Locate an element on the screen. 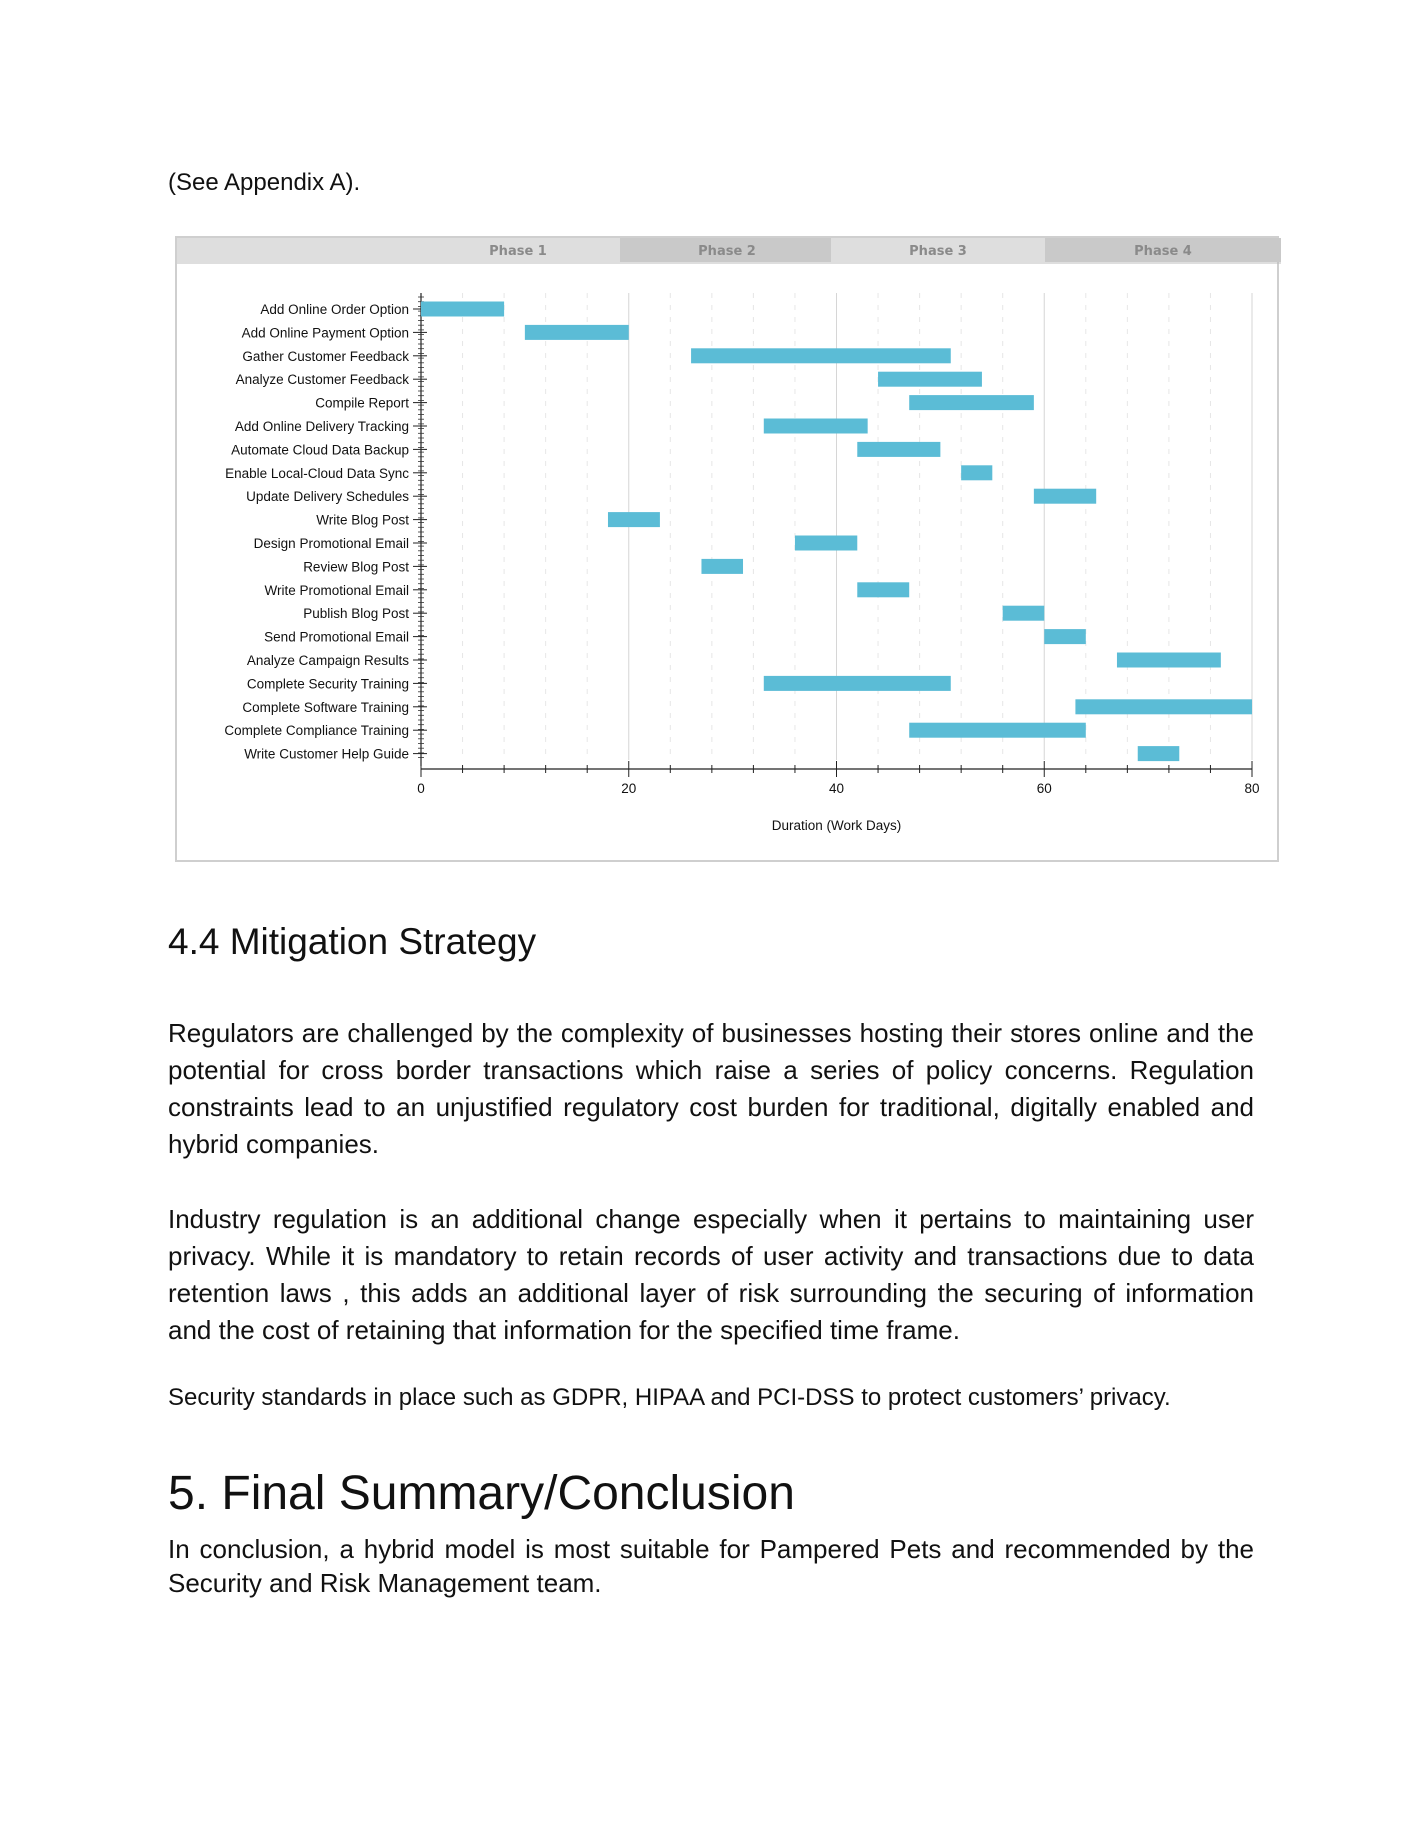  task-label: Analyze Customer Feedback is located at coordinates (323, 379).